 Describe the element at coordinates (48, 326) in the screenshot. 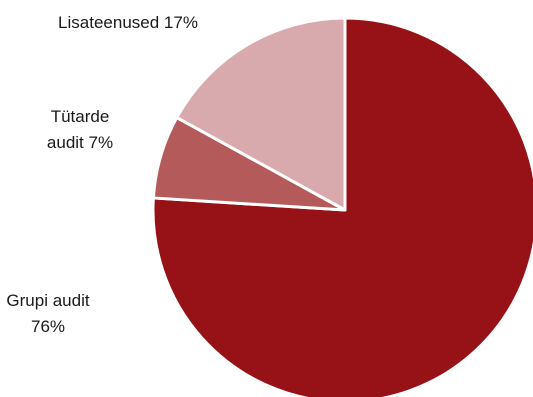

I see `pie-label-line: 76%` at that location.